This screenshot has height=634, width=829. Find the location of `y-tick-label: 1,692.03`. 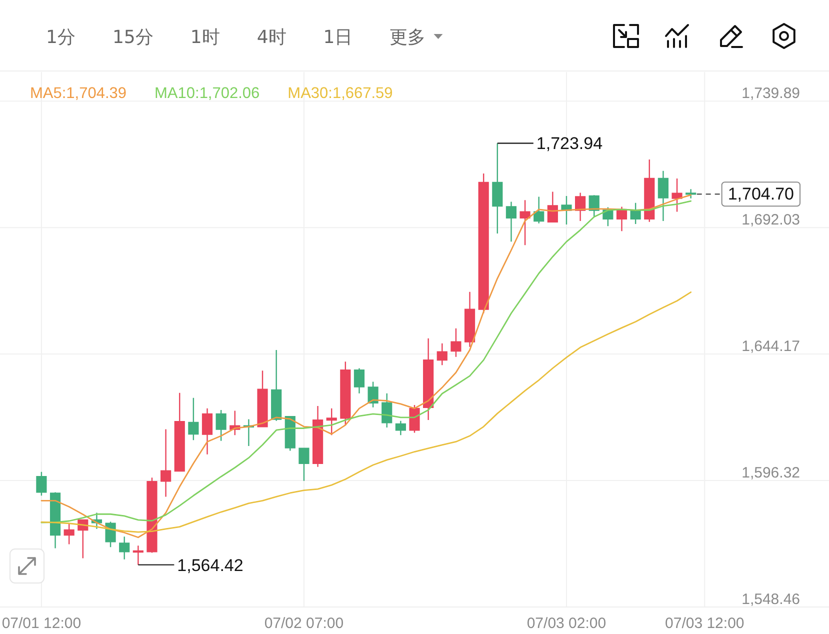

y-tick-label: 1,692.03 is located at coordinates (771, 220).